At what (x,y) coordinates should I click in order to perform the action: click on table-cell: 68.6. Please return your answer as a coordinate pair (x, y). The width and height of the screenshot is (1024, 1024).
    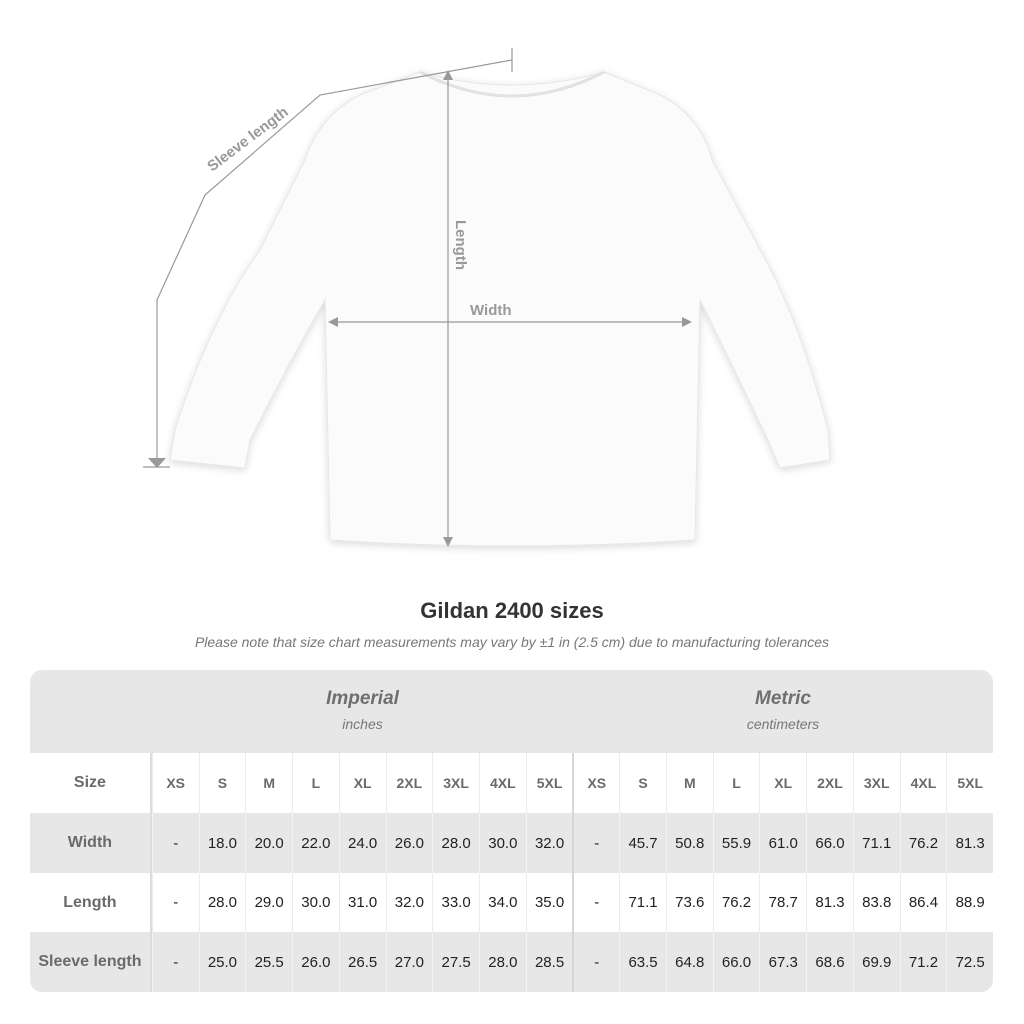
    Looking at the image, I should click on (829, 962).